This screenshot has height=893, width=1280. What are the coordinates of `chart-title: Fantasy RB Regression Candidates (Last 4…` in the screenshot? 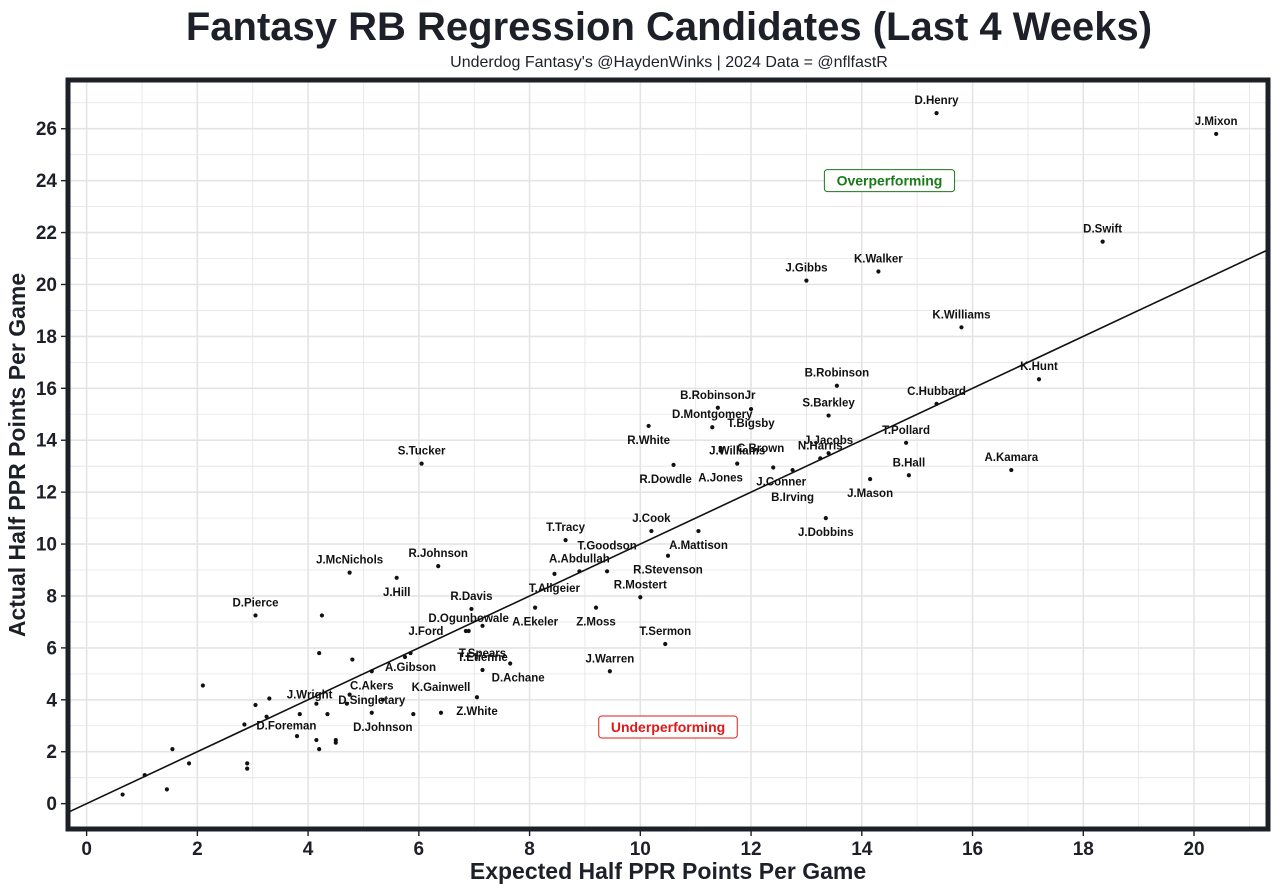 It's located at (669, 27).